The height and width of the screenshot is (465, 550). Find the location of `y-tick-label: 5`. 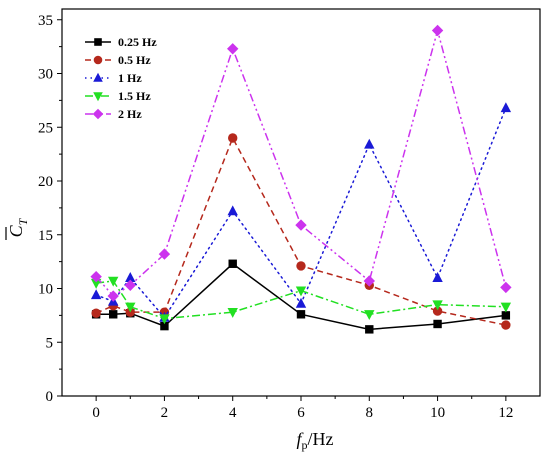

y-tick-label: 5 is located at coordinates (50, 343).